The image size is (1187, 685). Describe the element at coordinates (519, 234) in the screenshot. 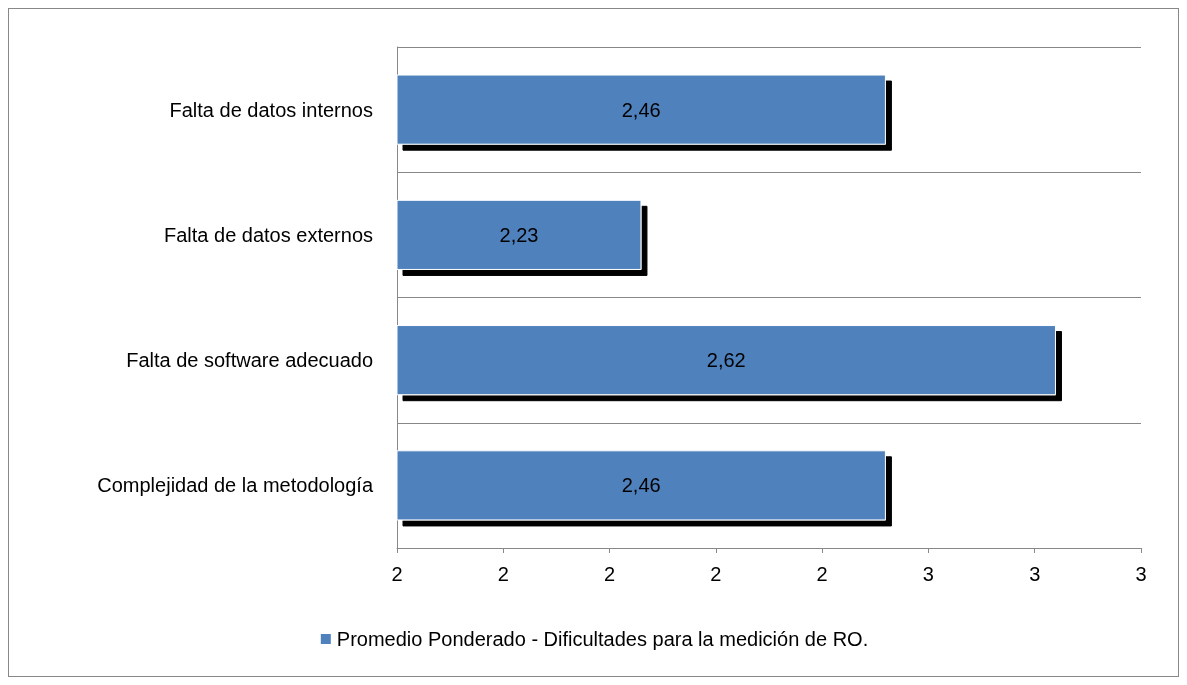

I see `data-label: 2,23` at that location.